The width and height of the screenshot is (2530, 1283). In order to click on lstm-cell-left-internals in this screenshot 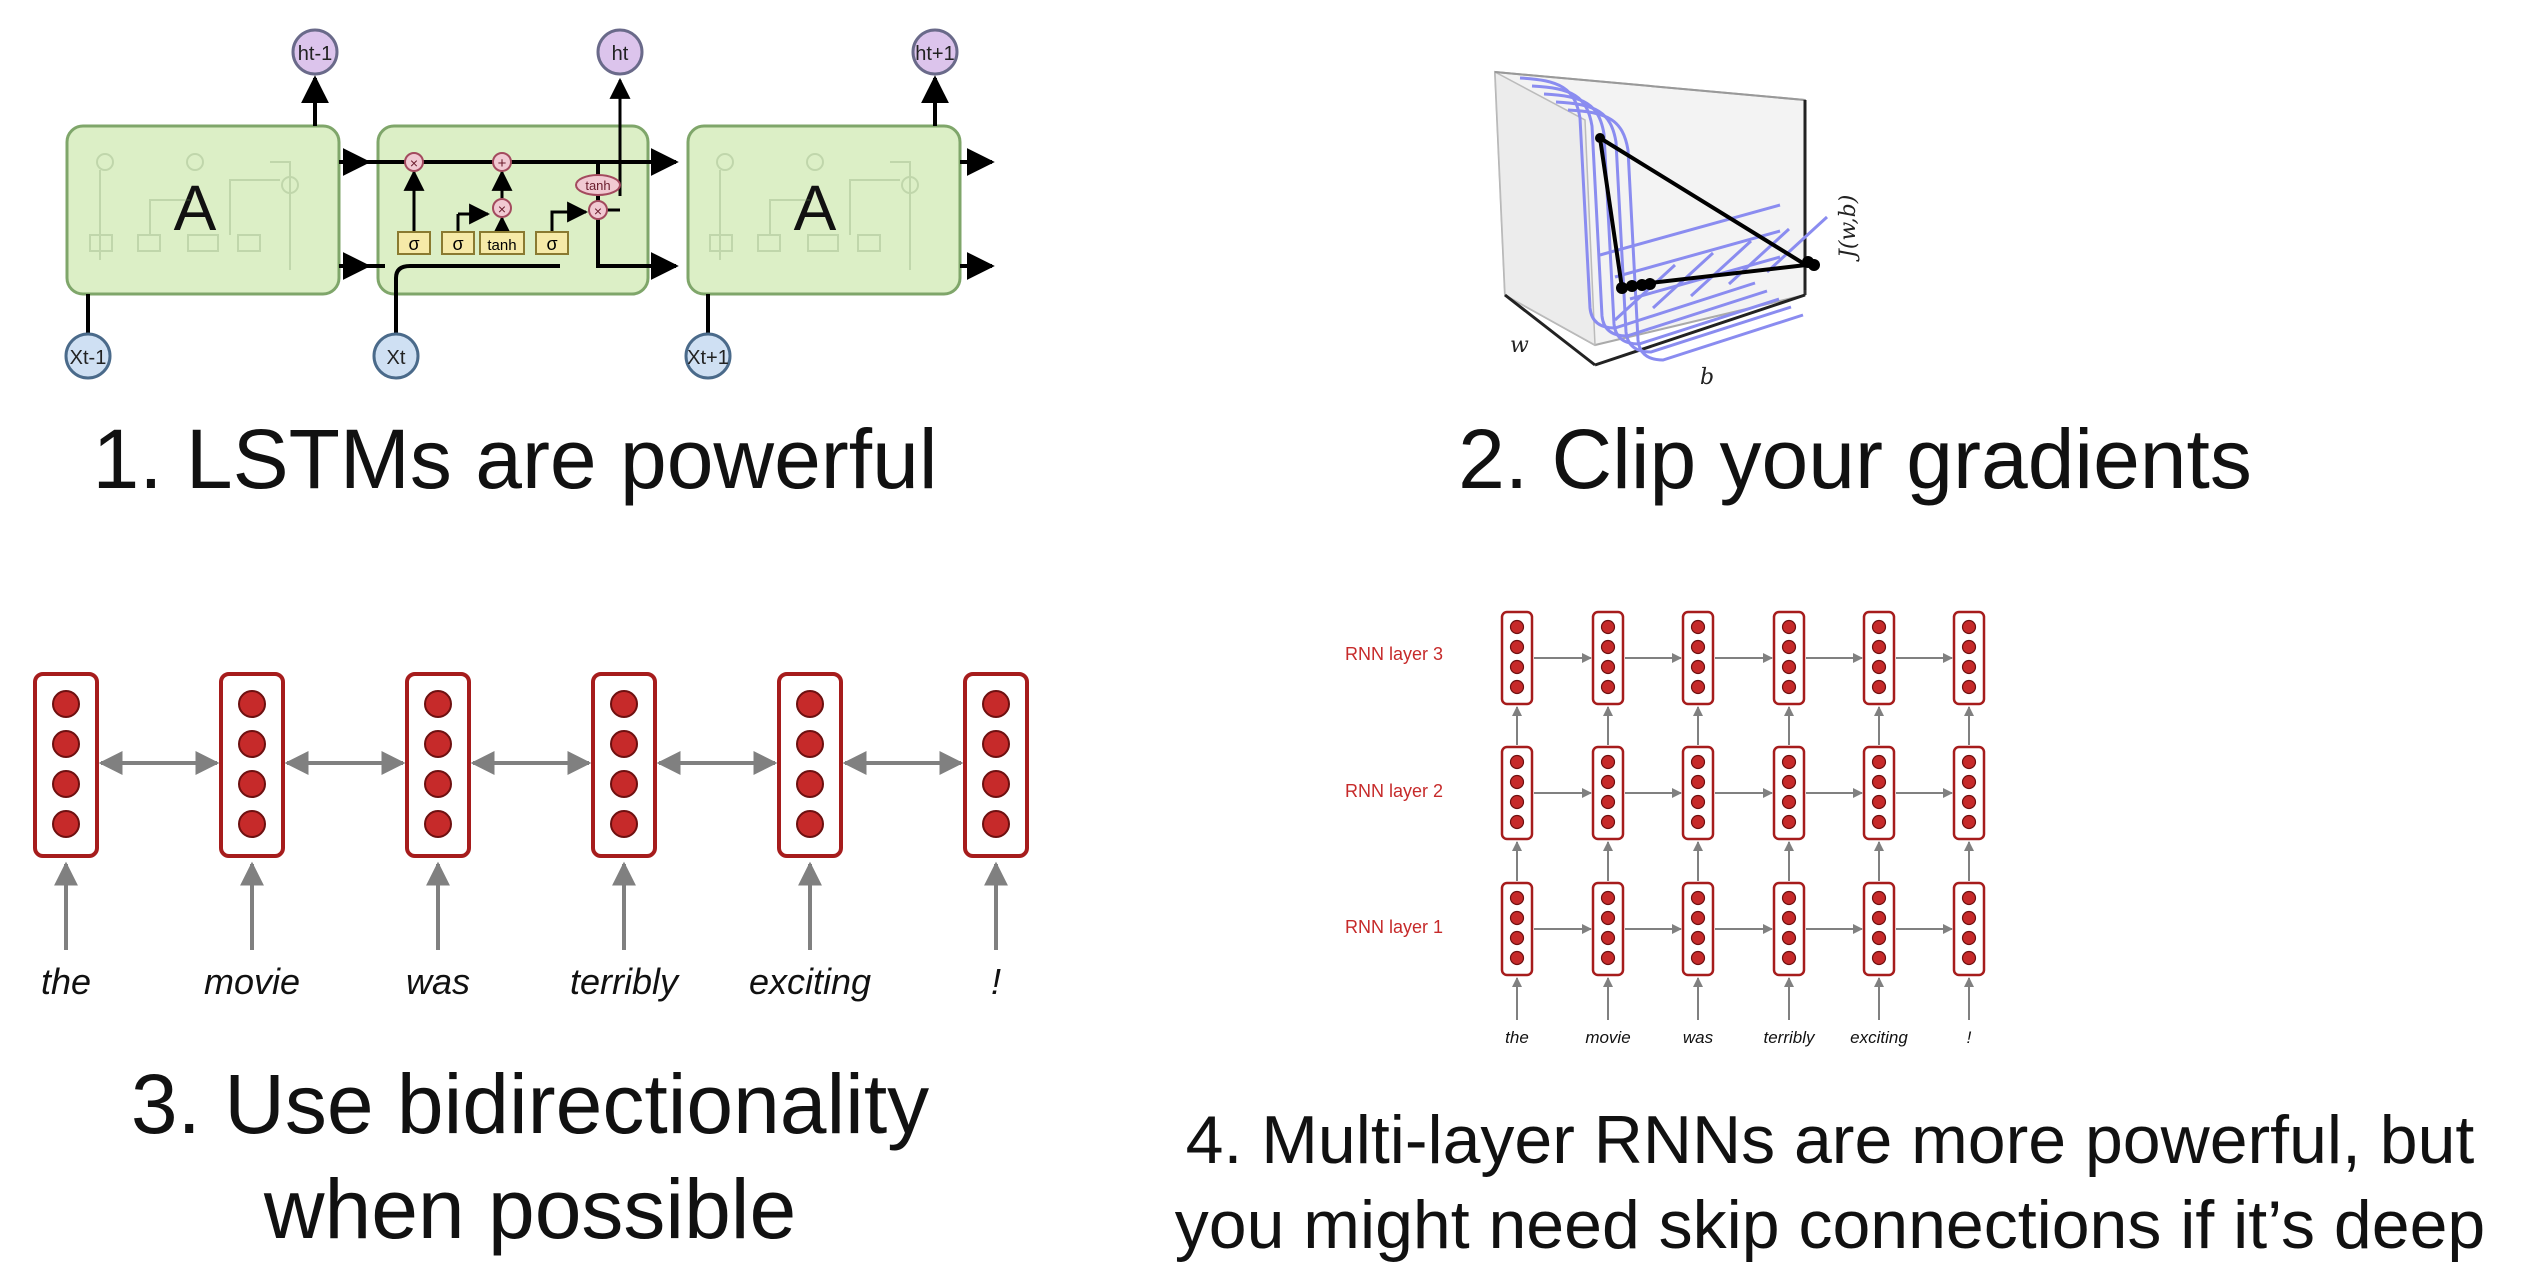, I will do `click(194, 211)`.